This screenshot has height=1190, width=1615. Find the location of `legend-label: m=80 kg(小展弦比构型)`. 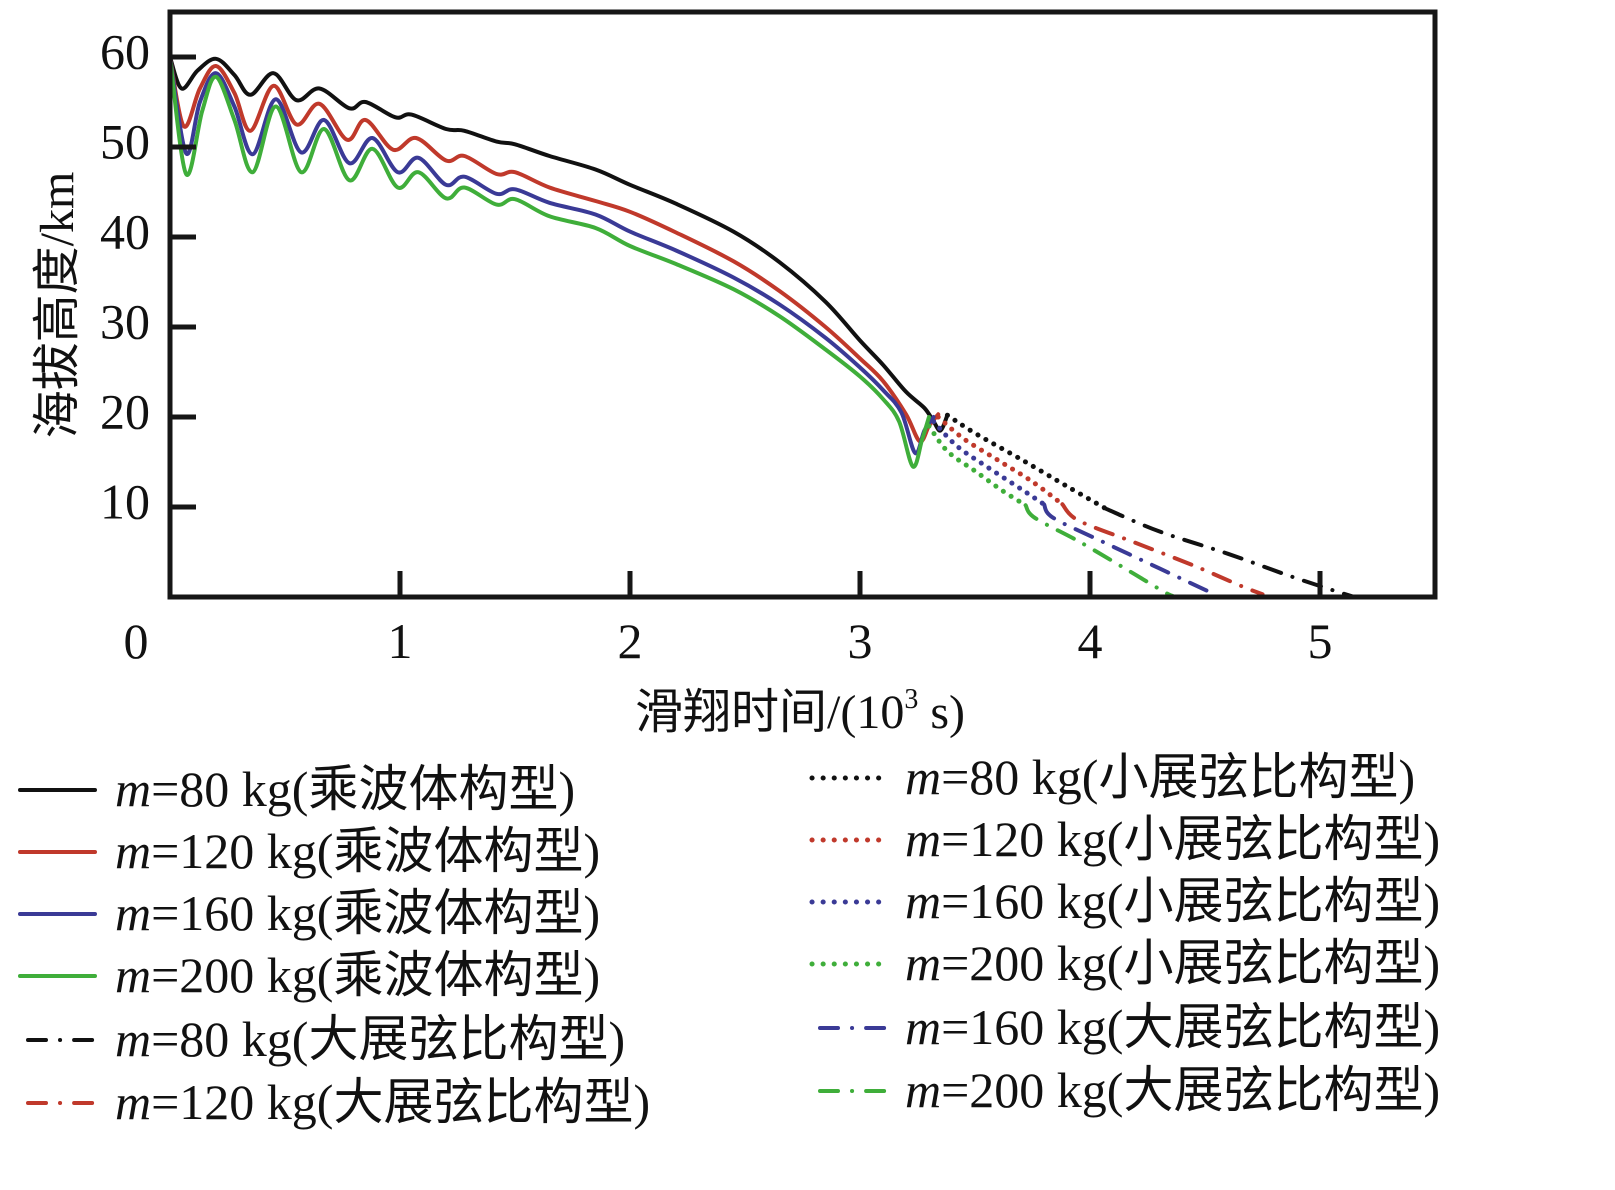

legend-label: m=80 kg(小展弦比构型) is located at coordinates (1160, 777).